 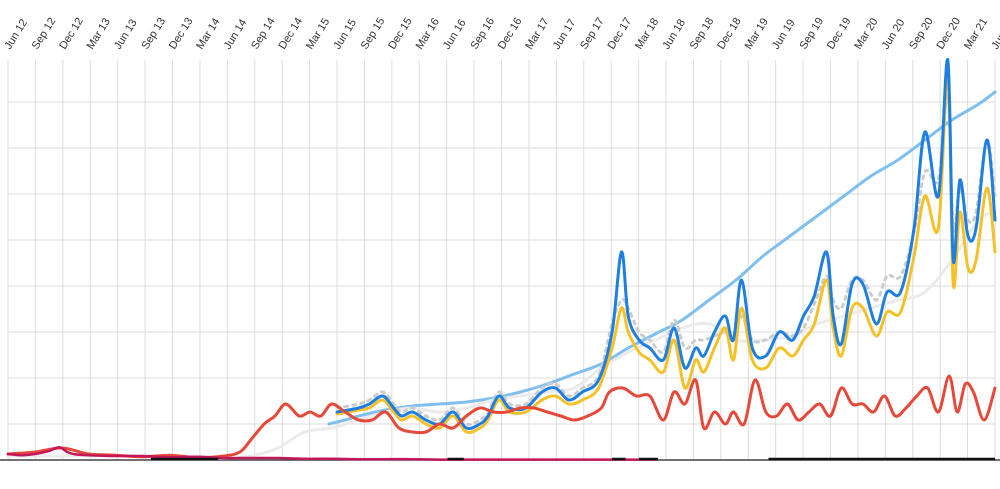 I want to click on x-tick-label: Jun 12, so click(x=16, y=34).